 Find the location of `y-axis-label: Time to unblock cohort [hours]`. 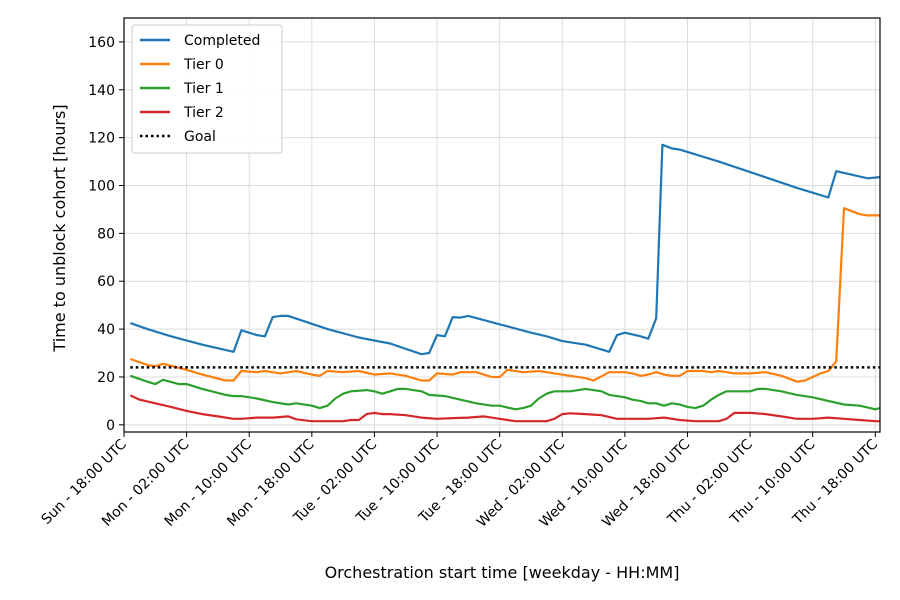

y-axis-label: Time to unblock cohort [hours] is located at coordinates (59, 228).